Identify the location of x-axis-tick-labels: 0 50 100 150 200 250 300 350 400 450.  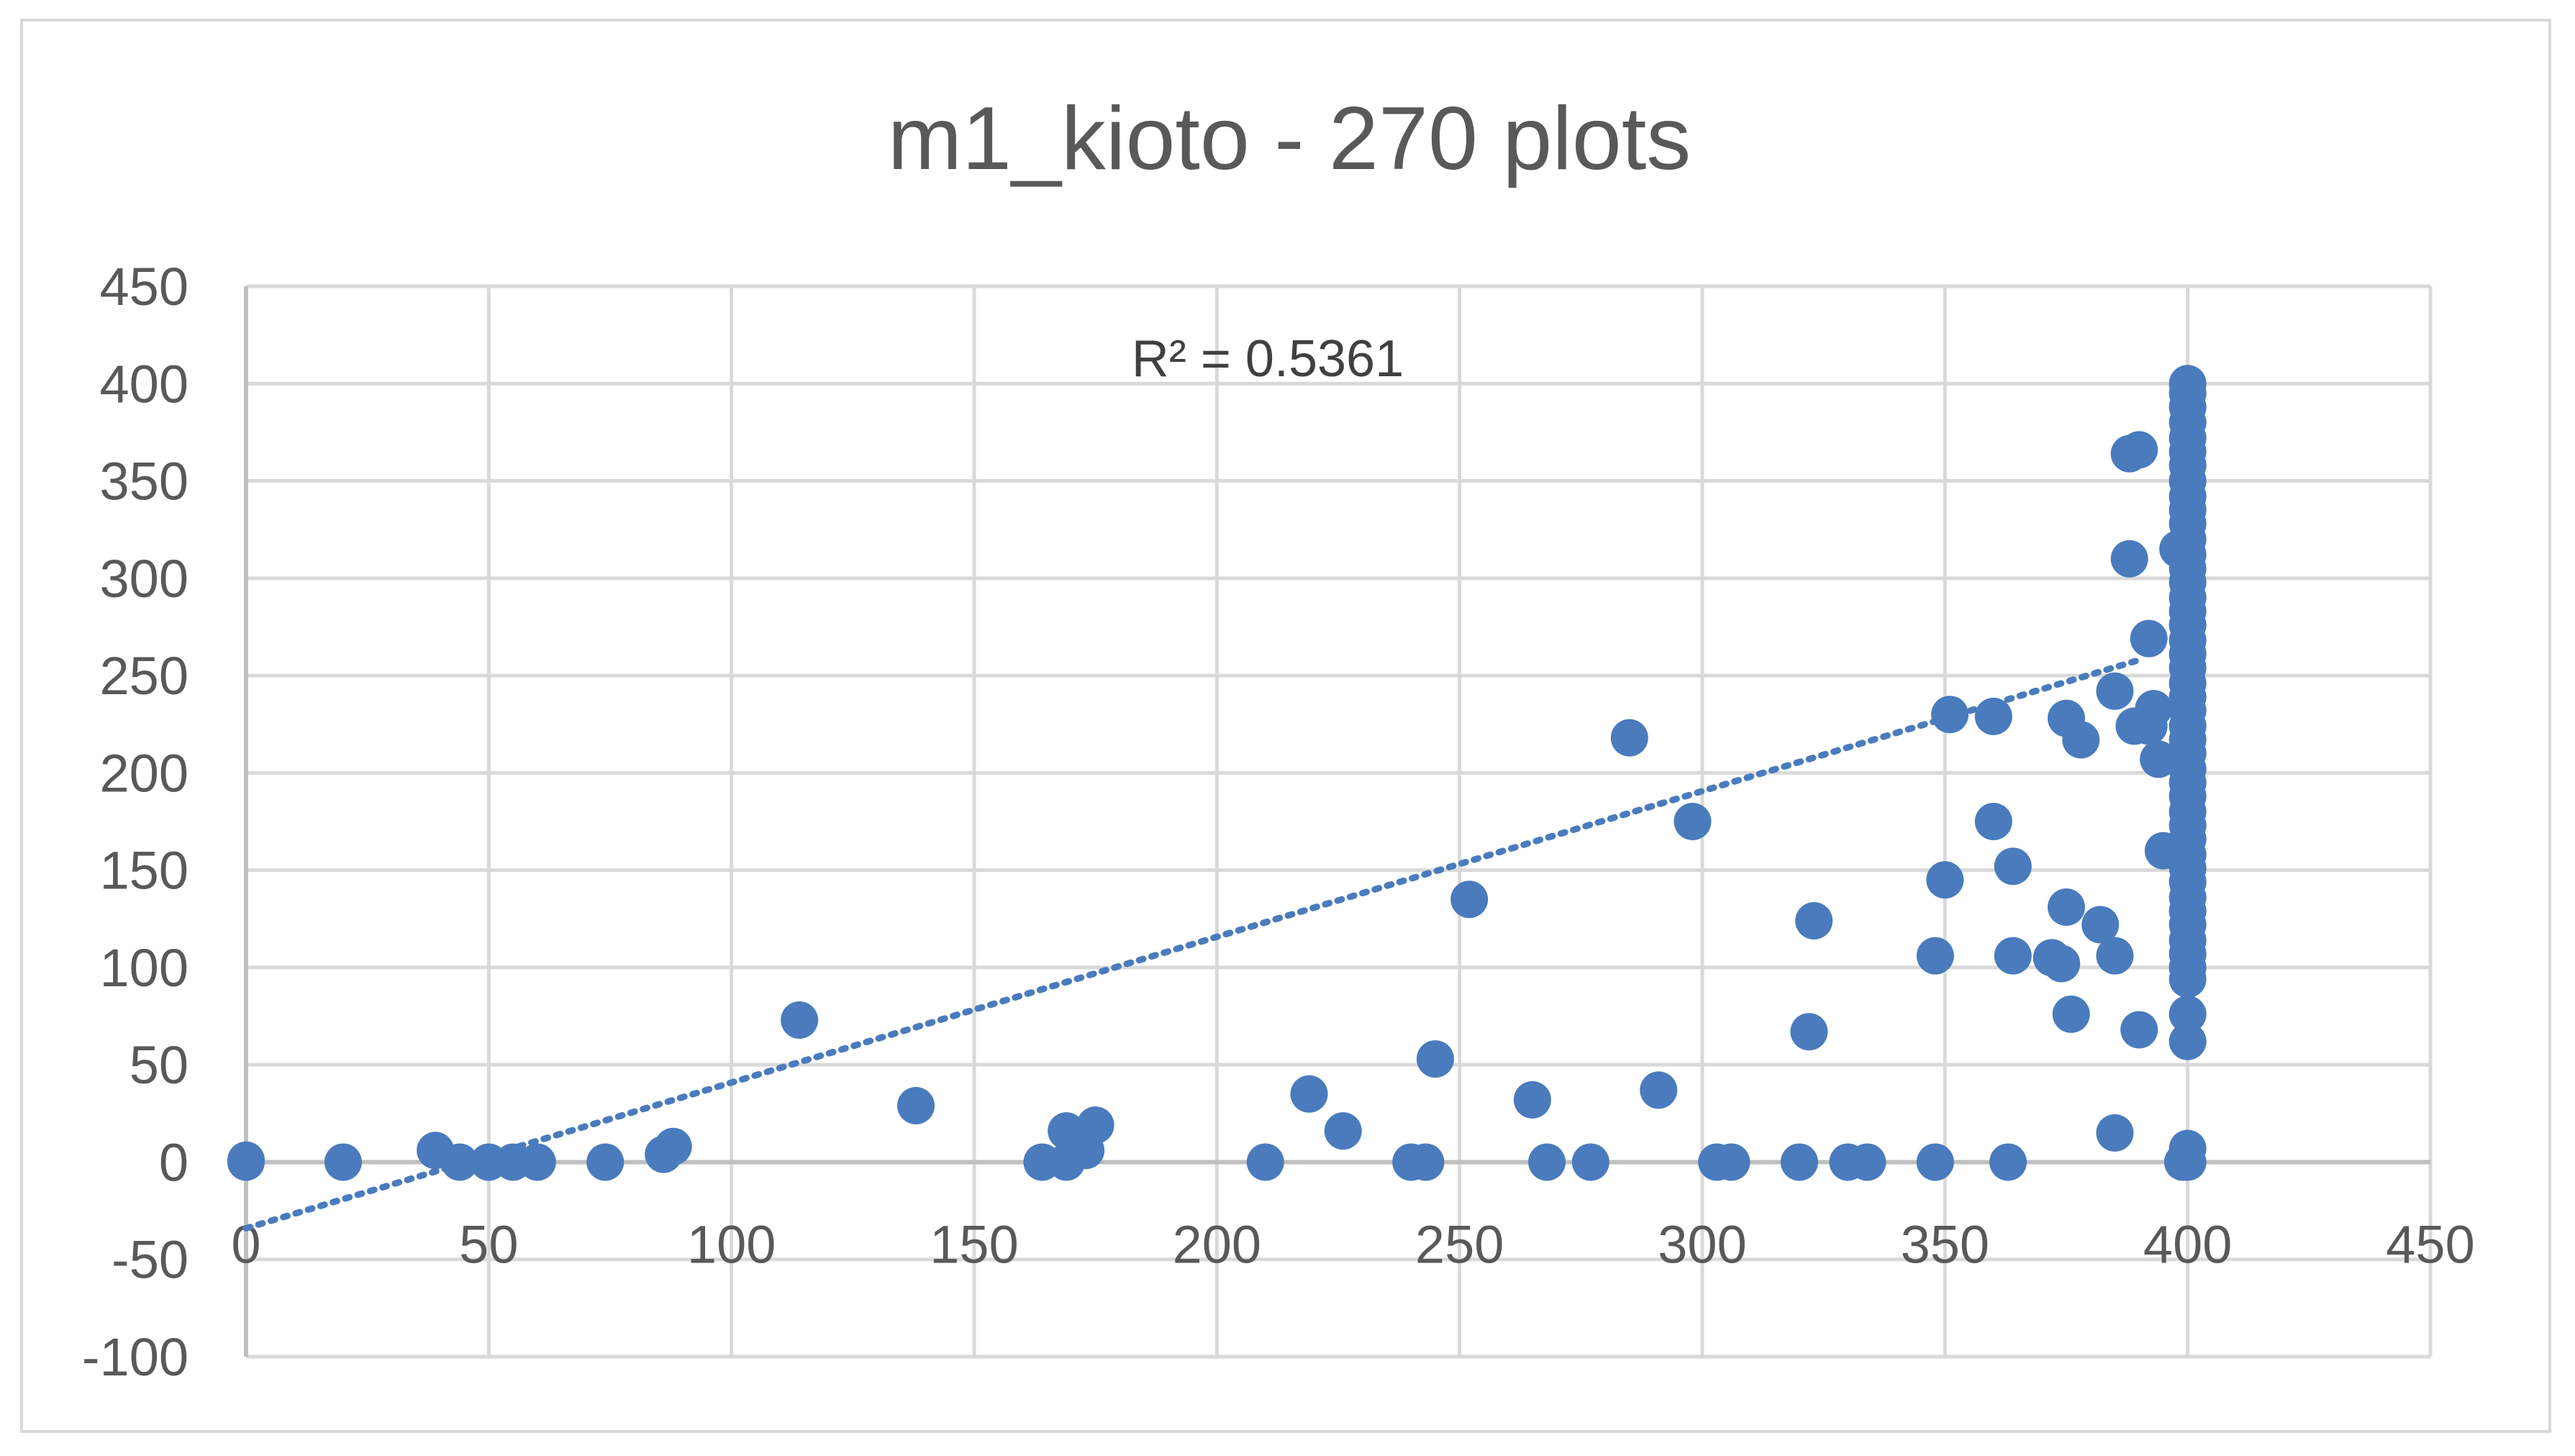
(1352, 1244).